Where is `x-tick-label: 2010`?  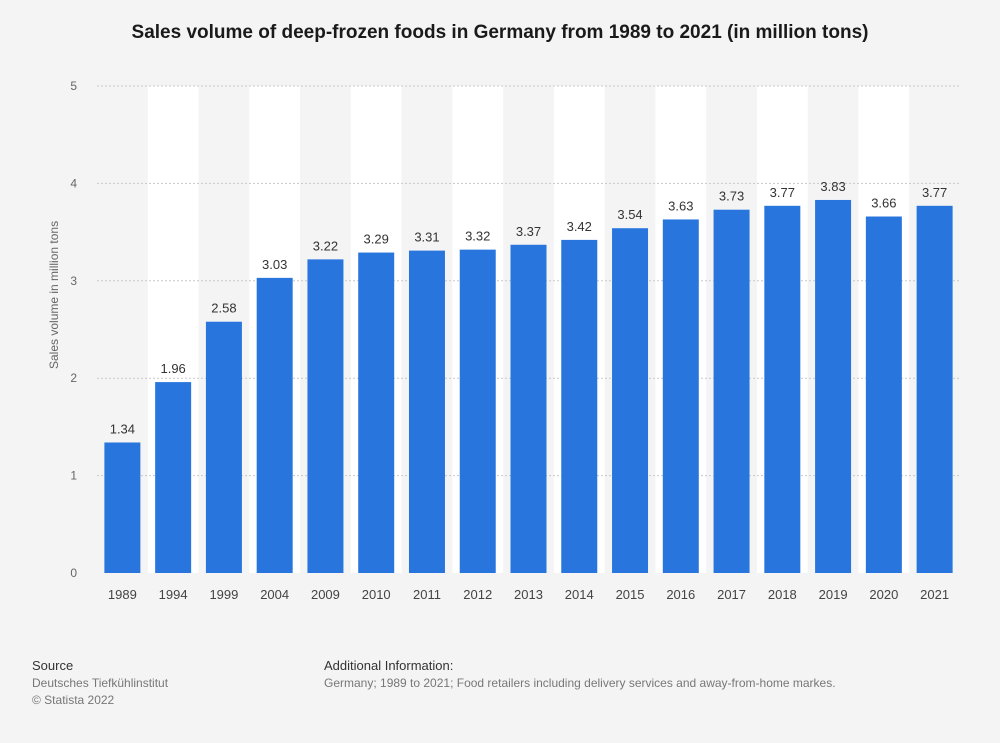 x-tick-label: 2010 is located at coordinates (376, 594).